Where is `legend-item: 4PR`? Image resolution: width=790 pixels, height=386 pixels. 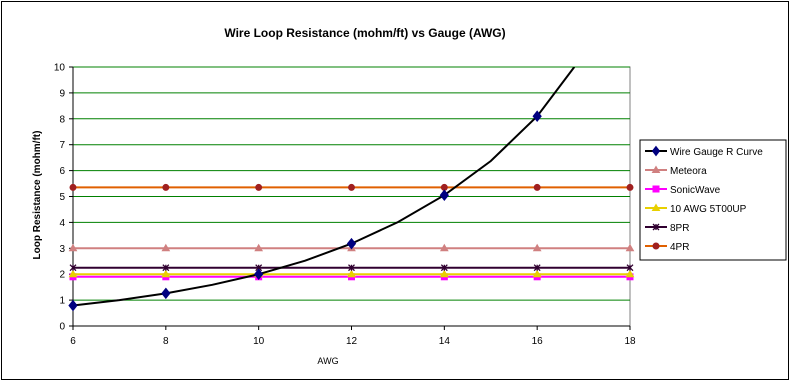
legend-item: 4PR is located at coordinates (667, 247).